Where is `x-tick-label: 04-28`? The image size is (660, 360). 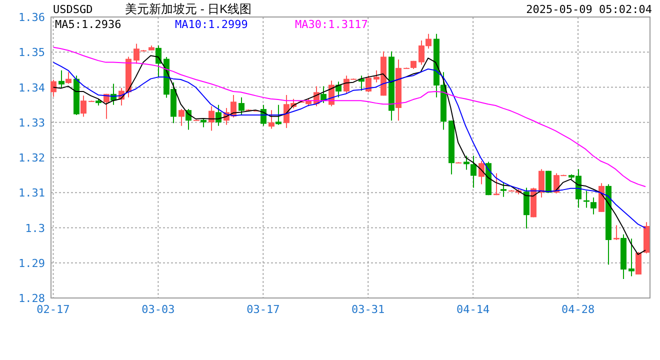
x-tick-label: 04-28 is located at coordinates (578, 309).